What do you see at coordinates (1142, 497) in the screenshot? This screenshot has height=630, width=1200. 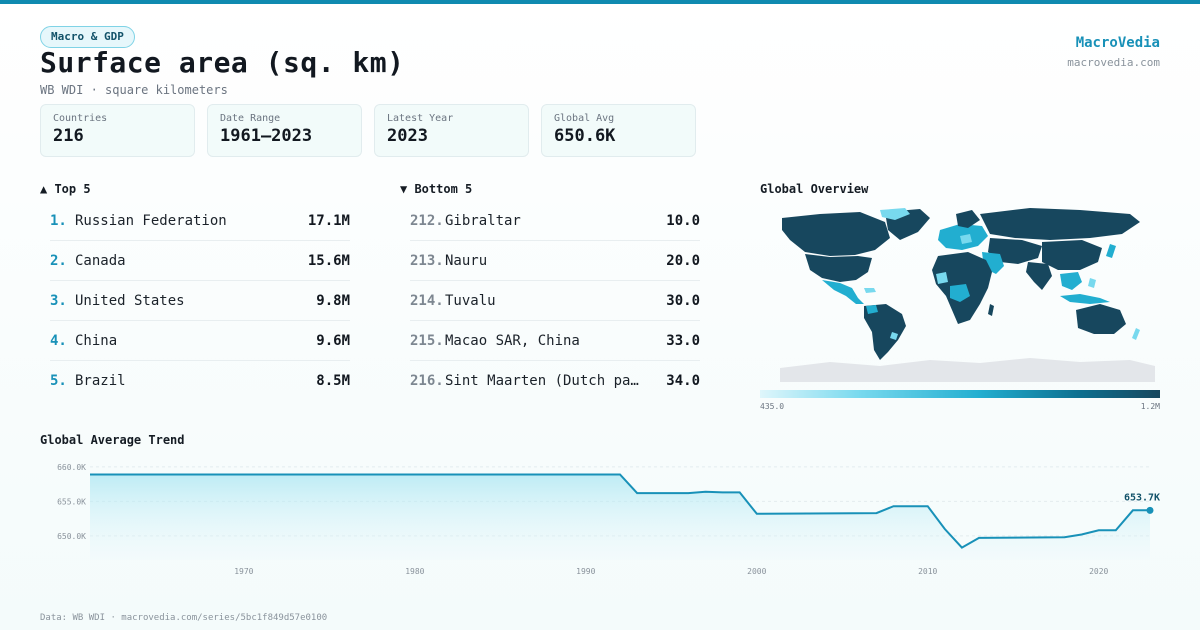 I see `trend-last-label: 653.7K` at bounding box center [1142, 497].